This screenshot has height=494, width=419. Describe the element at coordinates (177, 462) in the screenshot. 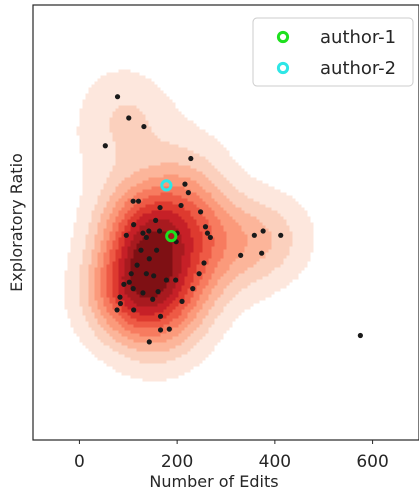

I see `x-tick-label: 200` at that location.